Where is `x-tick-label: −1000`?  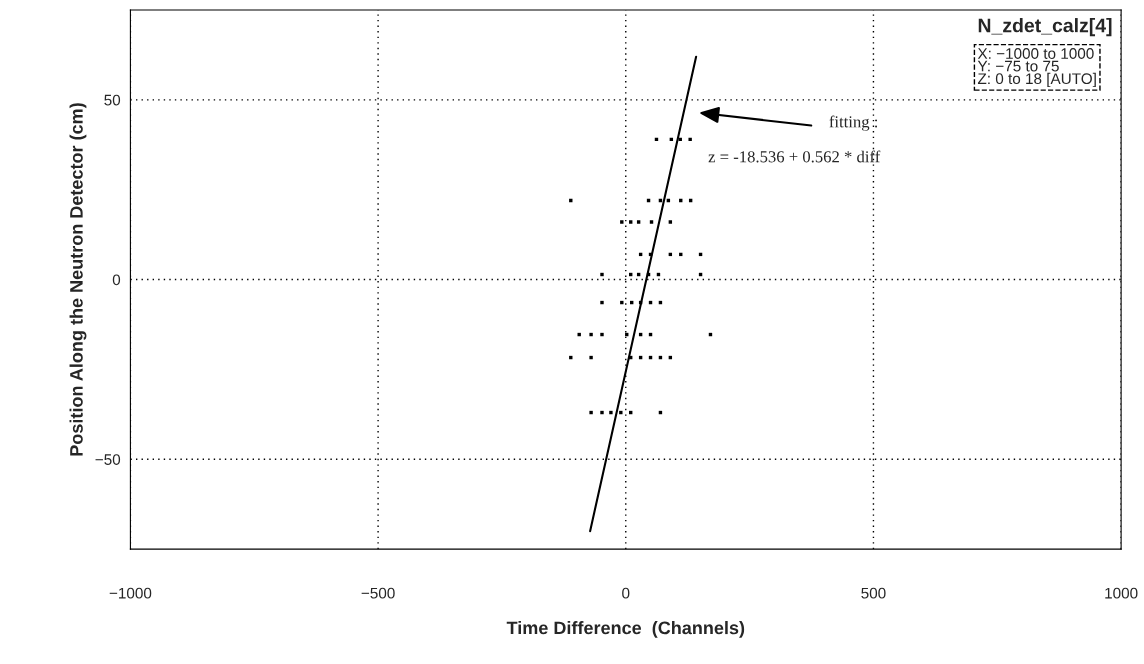
x-tick-label: −1000 is located at coordinates (130, 593).